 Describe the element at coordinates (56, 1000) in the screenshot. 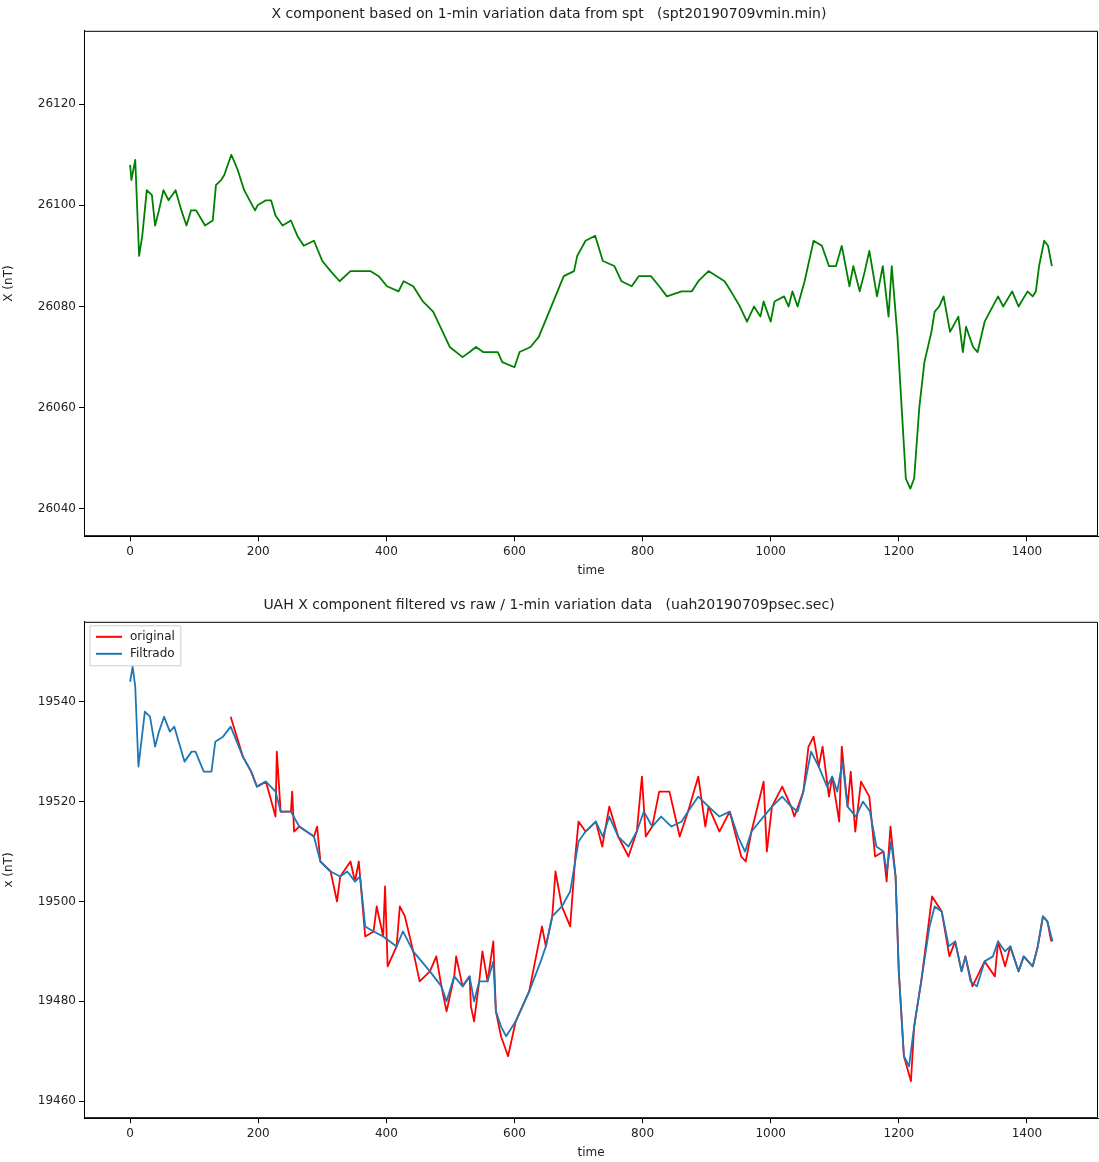

I see `y-tick-label: 19480` at that location.